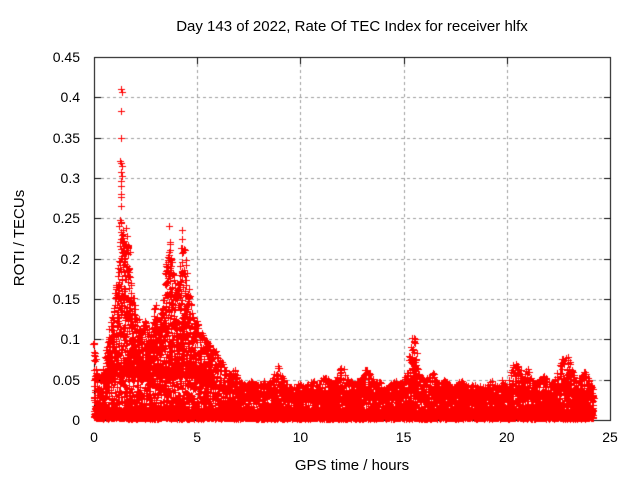 The image size is (640, 480). I want to click on x-axis-title: GPS time / hours, so click(352, 465).